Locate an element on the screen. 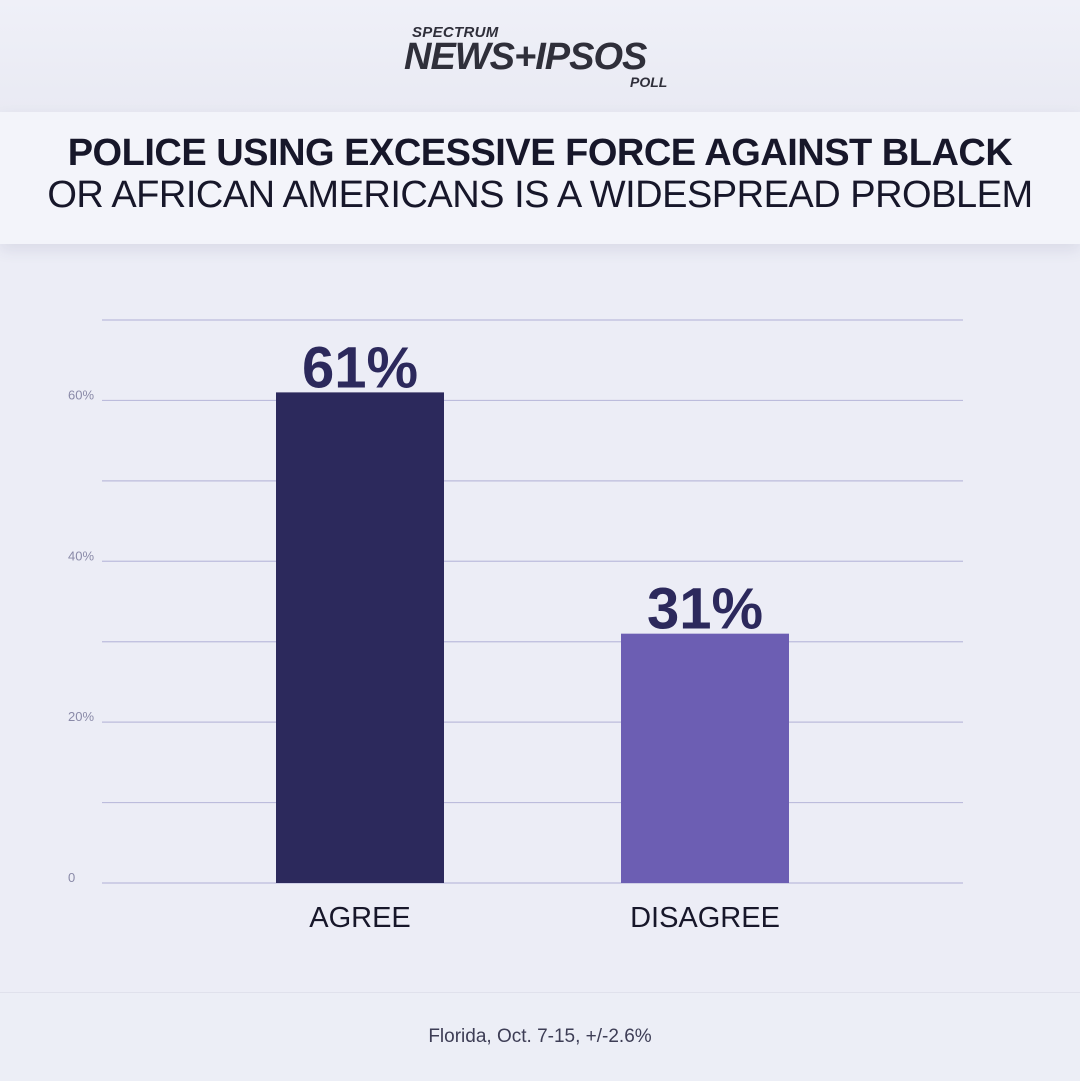 Image resolution: width=1080 pixels, height=1081 pixels. spectrum-news-ipsos-logo: SPECTRUM NEWS+IPSOS POLL is located at coordinates (540, 59).